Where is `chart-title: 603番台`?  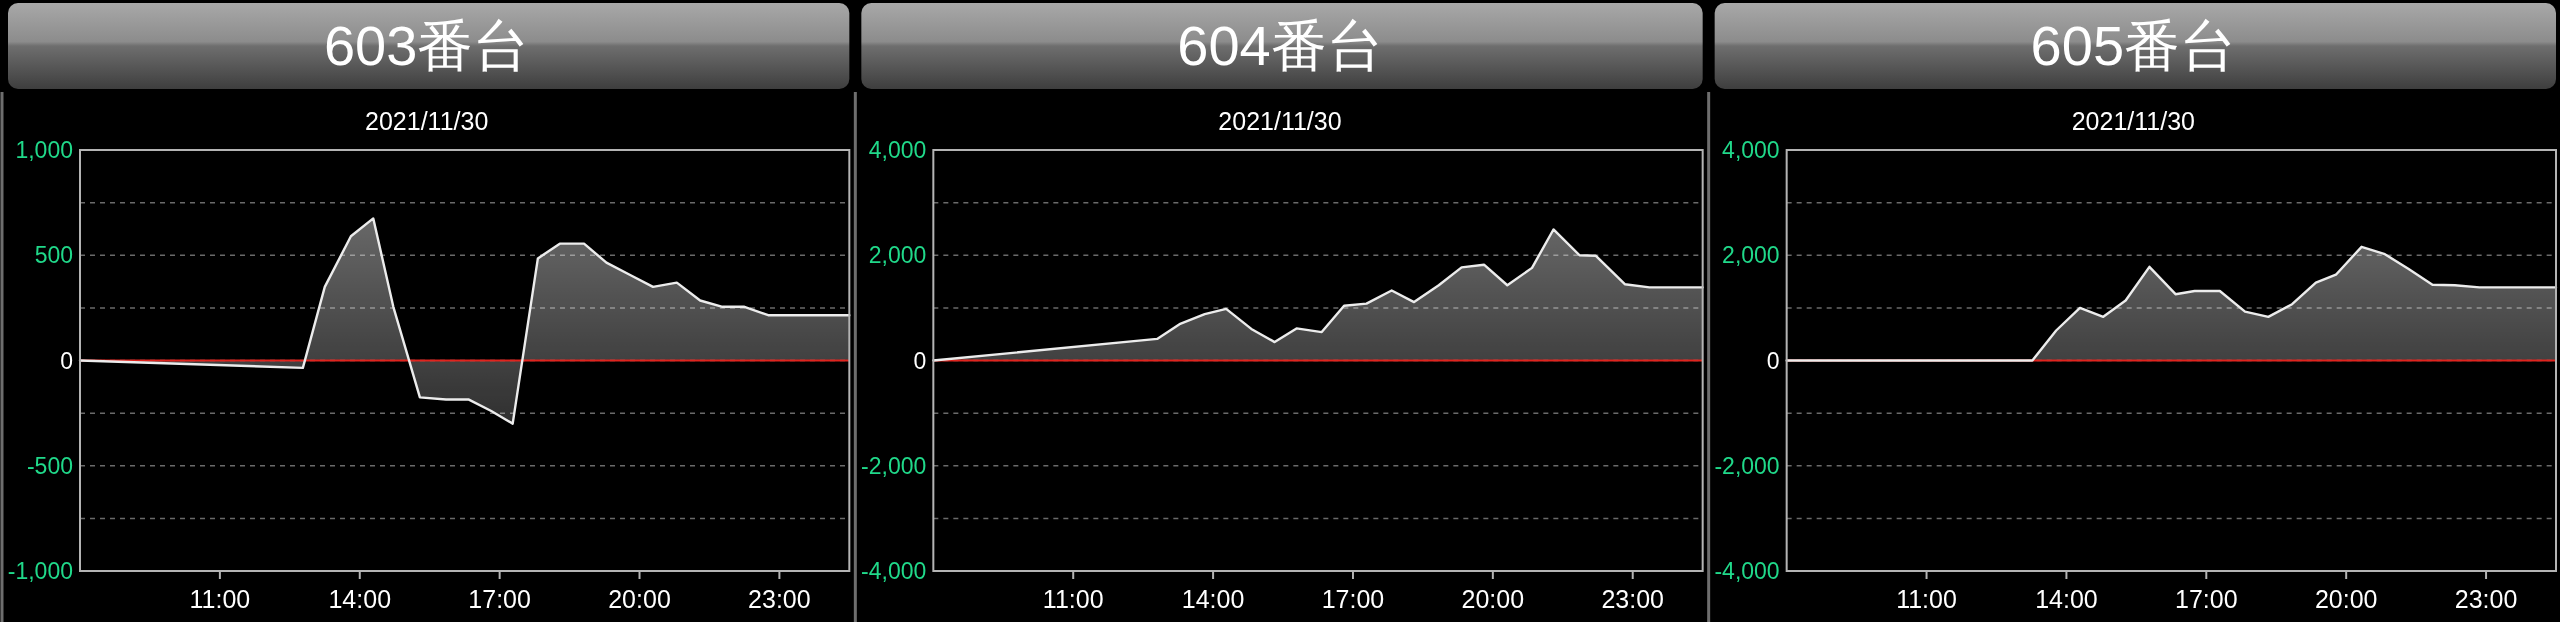 chart-title: 603番台 is located at coordinates (426, 45).